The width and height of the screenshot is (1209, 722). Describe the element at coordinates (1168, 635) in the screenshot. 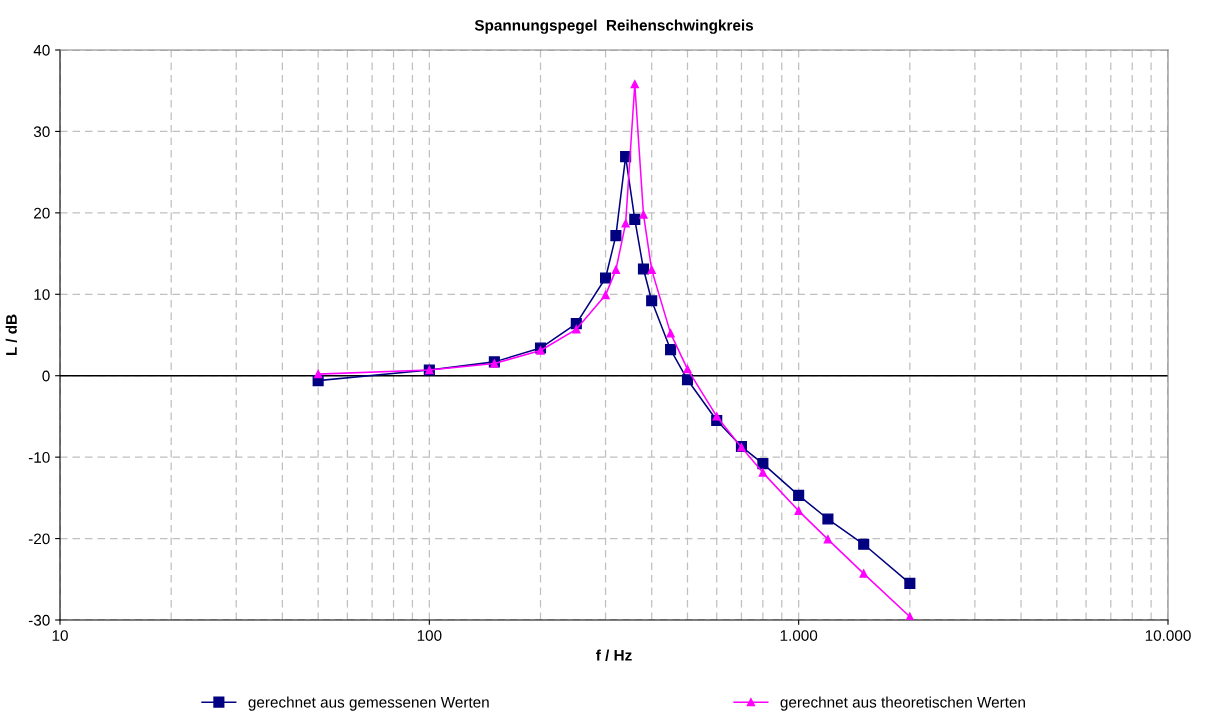

I see `x-tick-label: 10.000` at that location.